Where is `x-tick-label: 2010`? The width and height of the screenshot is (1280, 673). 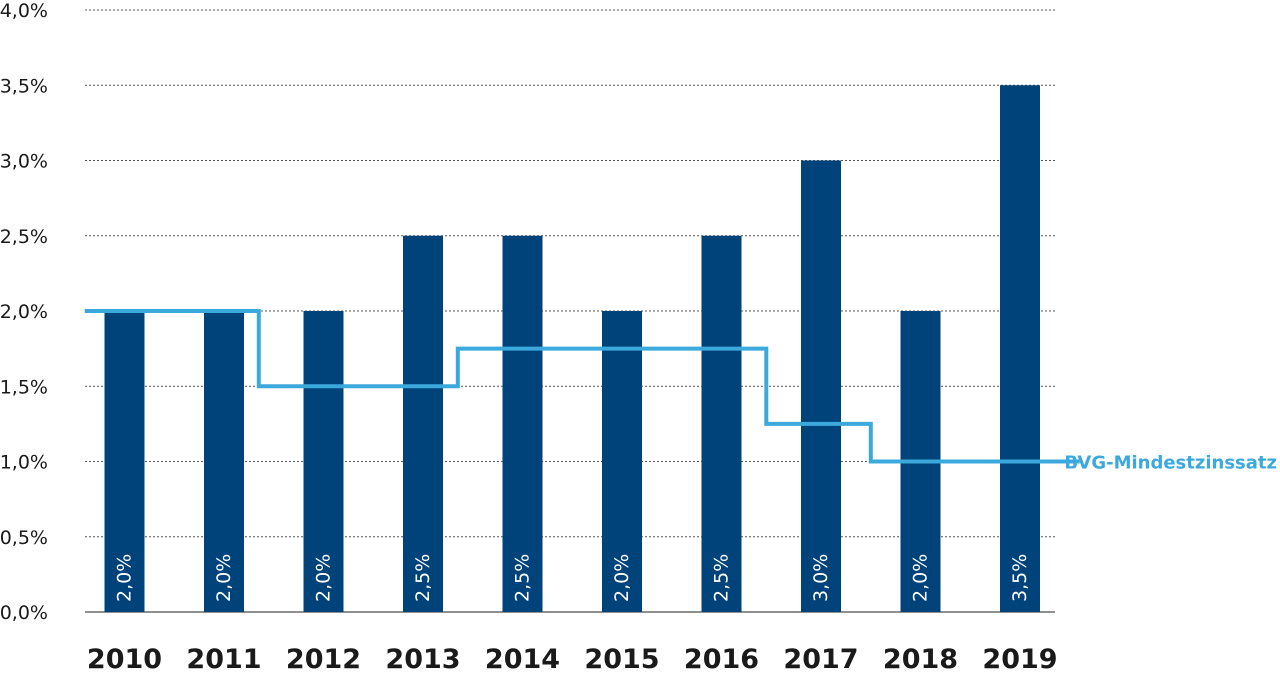
x-tick-label: 2010 is located at coordinates (124, 656).